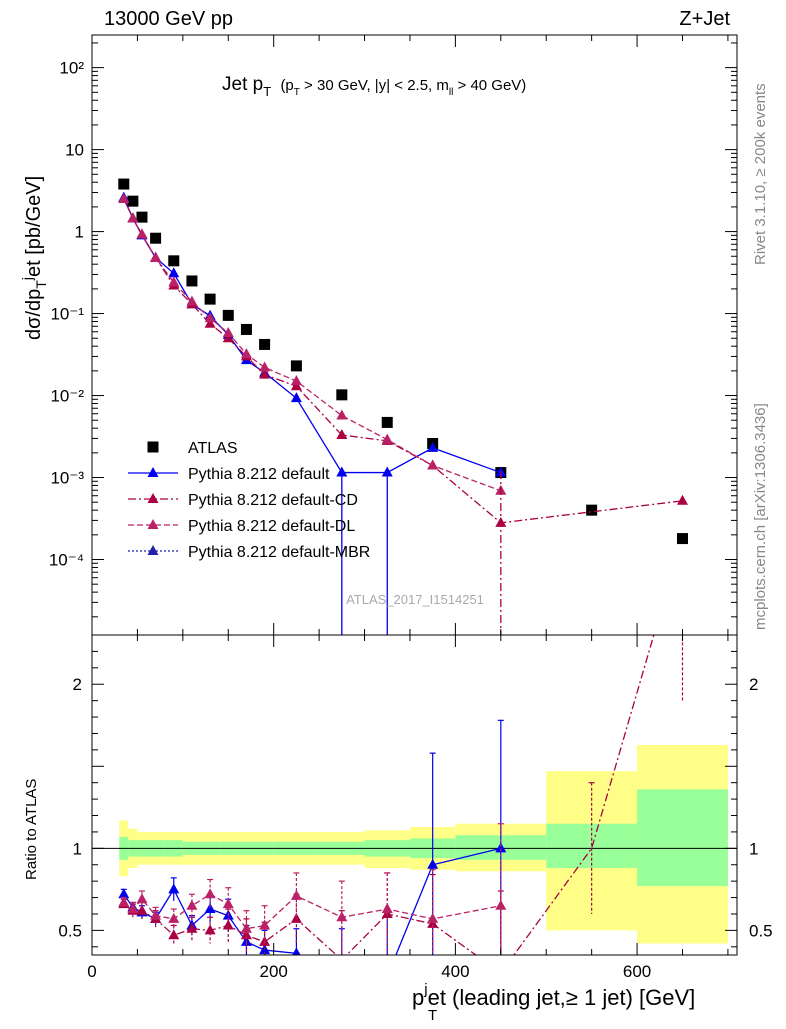  Describe the element at coordinates (34, 258) in the screenshot. I see `main-ylabel: dσ/dpTjet [pb/GeV]` at that location.